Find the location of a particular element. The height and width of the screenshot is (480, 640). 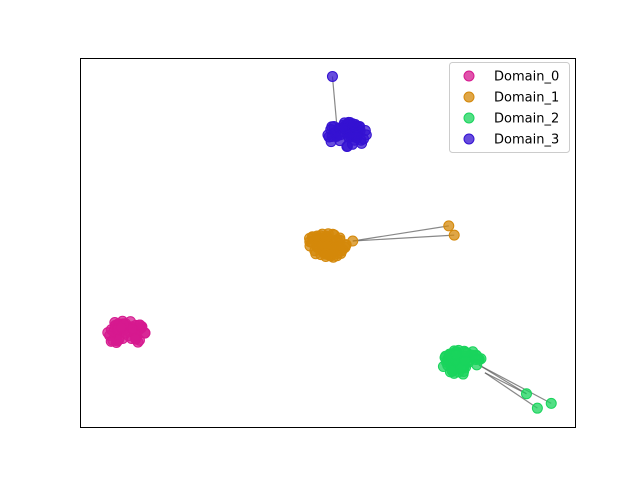

legend: Domain_0 Domain_1 Domain_2 Domain_3 is located at coordinates (509, 107).